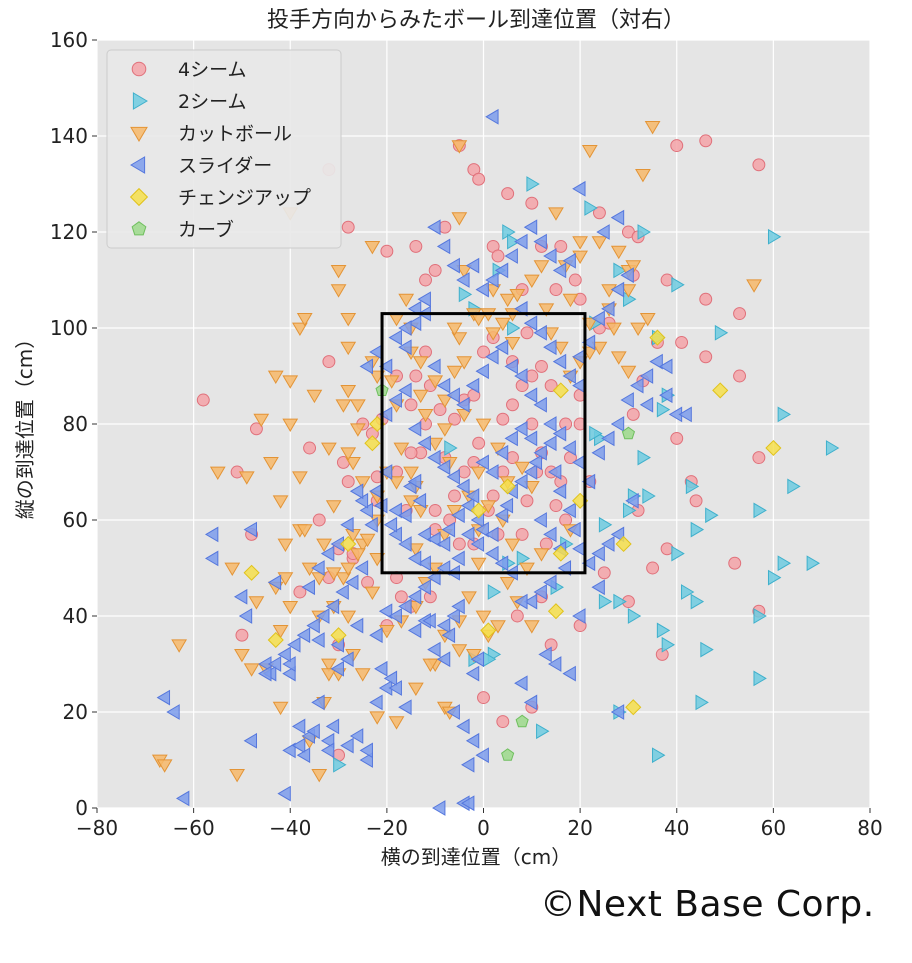  What do you see at coordinates (707, 904) in the screenshot?
I see `copyright-text: ©Next Base Corp.` at bounding box center [707, 904].